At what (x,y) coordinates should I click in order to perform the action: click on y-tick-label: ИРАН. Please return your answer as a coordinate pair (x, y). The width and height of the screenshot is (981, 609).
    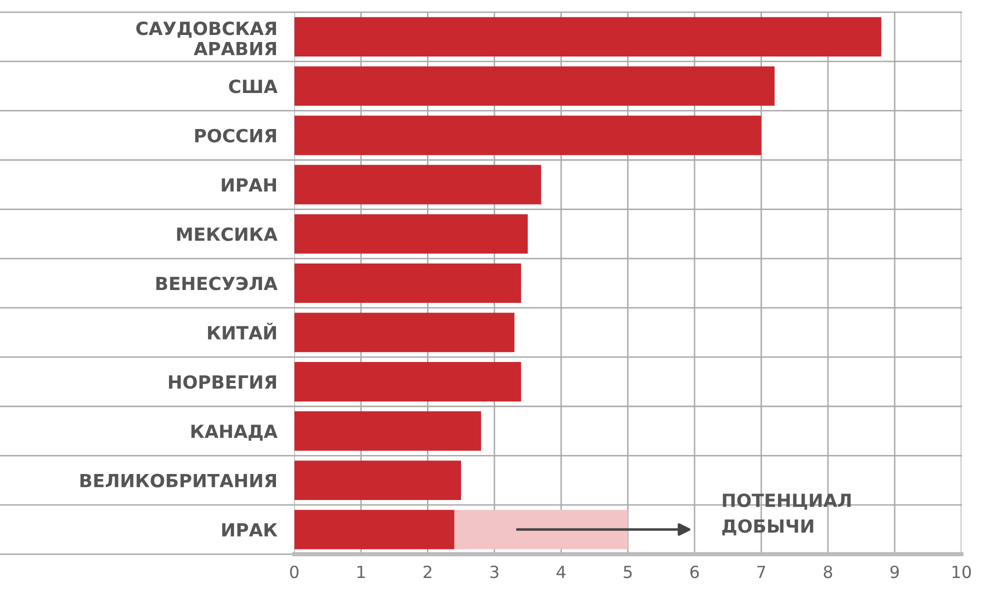
    Looking at the image, I should click on (249, 185).